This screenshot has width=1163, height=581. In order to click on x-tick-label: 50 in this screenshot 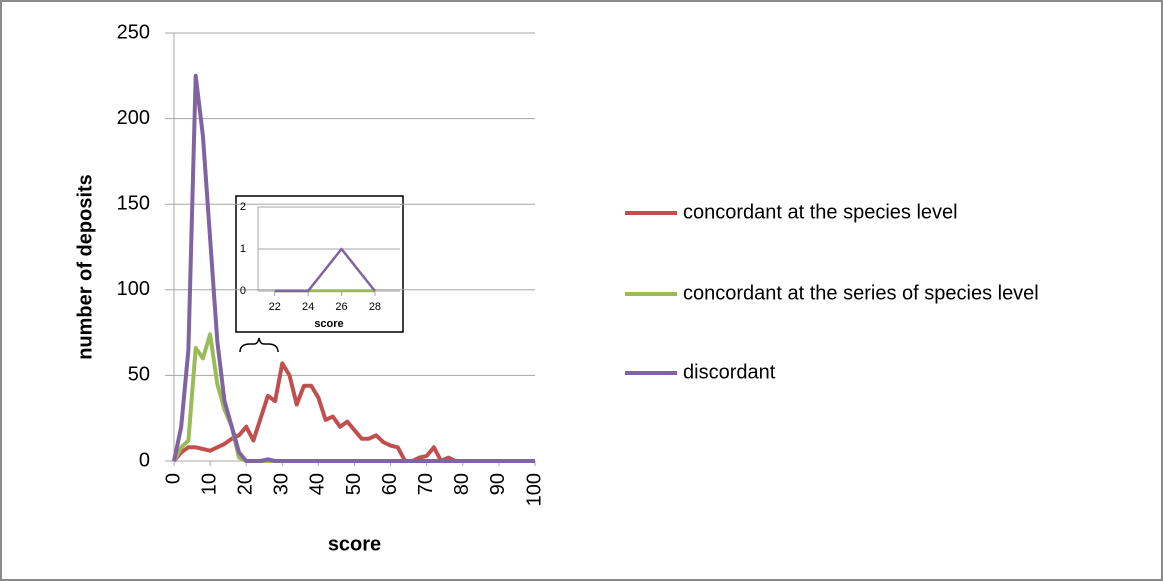, I will do `click(354, 484)`.